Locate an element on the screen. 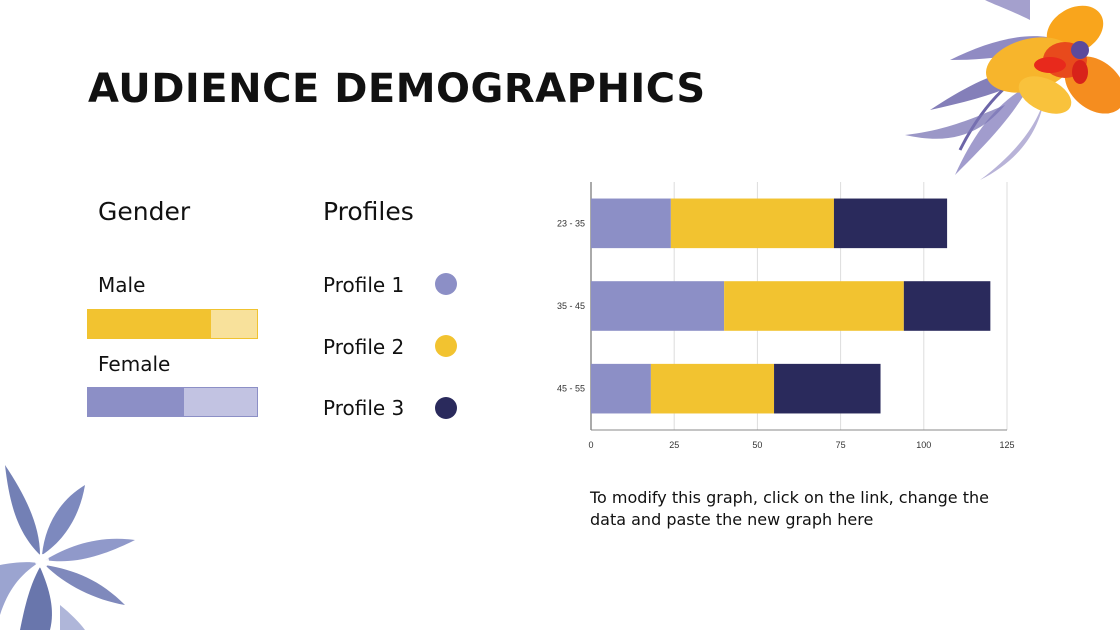 The height and width of the screenshot is (630, 1120). x-tick-label-0: 0 is located at coordinates (590, 445).